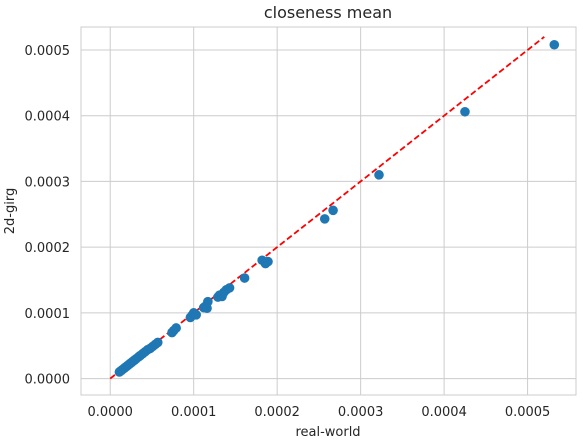  Describe the element at coordinates (277, 412) in the screenshot. I see `x-tick-label: 0.0002` at that location.